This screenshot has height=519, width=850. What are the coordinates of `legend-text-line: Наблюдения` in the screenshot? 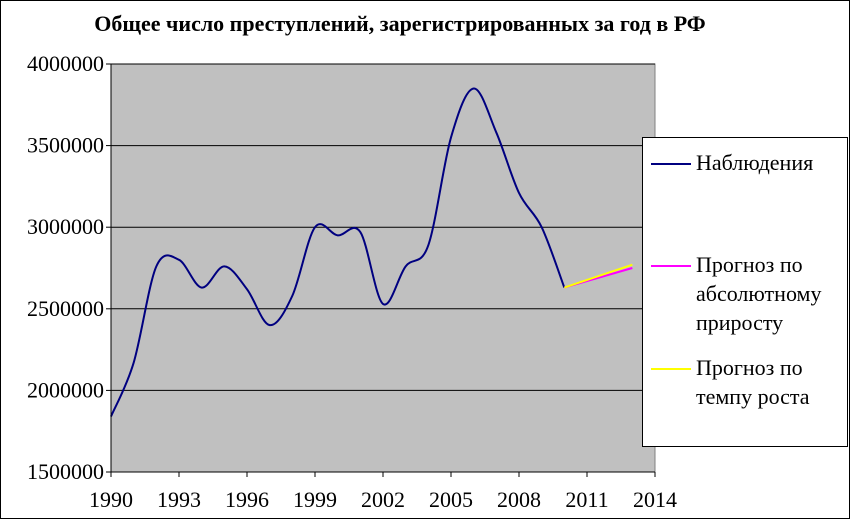 It's located at (755, 162).